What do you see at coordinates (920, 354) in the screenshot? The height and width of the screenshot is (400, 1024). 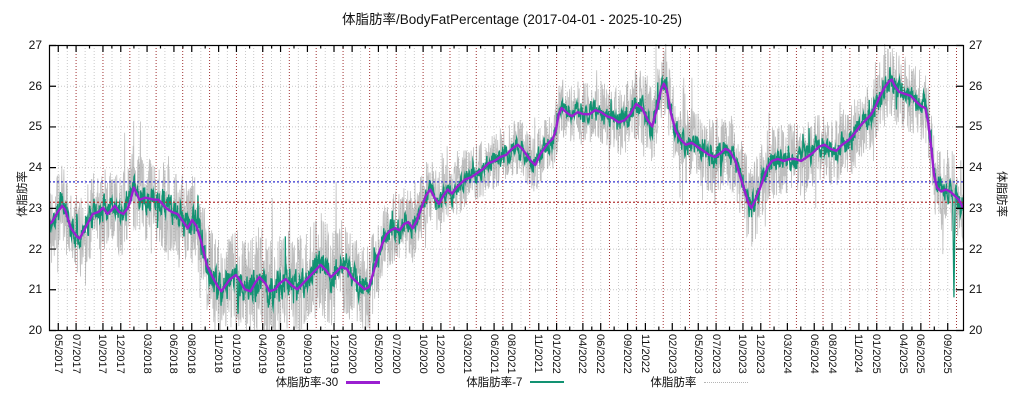 I see `x-tick-label: 06/2025` at bounding box center [920, 354].